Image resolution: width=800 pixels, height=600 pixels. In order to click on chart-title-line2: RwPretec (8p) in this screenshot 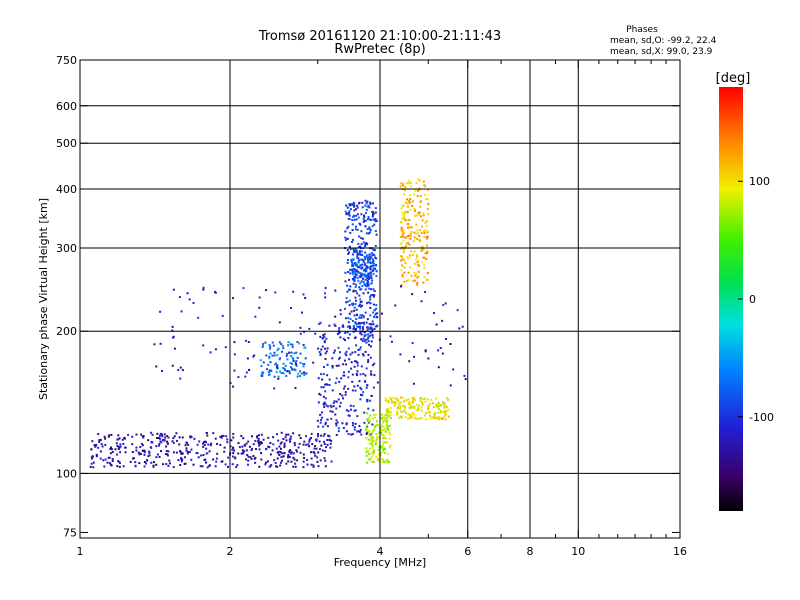, I will do `click(379, 49)`.